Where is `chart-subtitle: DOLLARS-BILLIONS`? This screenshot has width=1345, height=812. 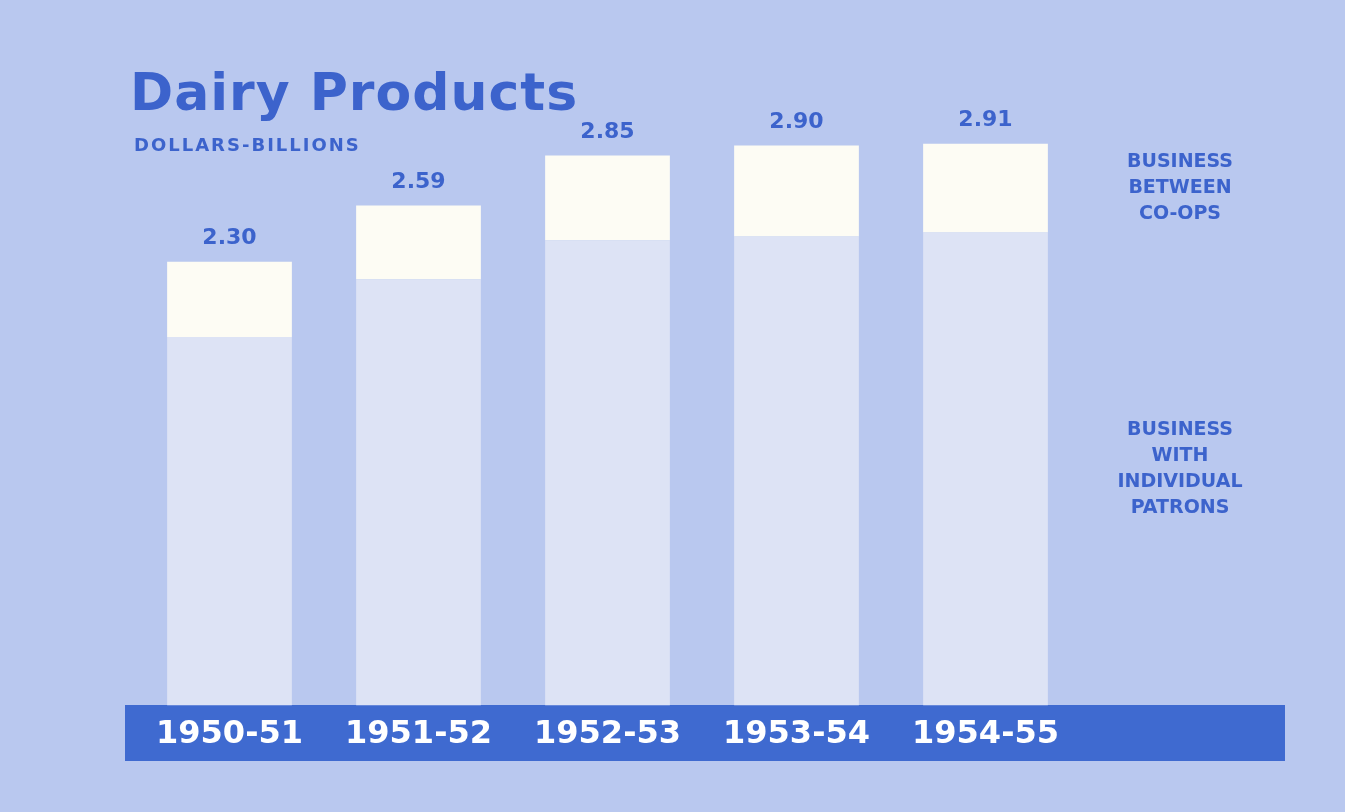
chart-subtitle: DOLLARS-BILLIONS is located at coordinates (247, 144).